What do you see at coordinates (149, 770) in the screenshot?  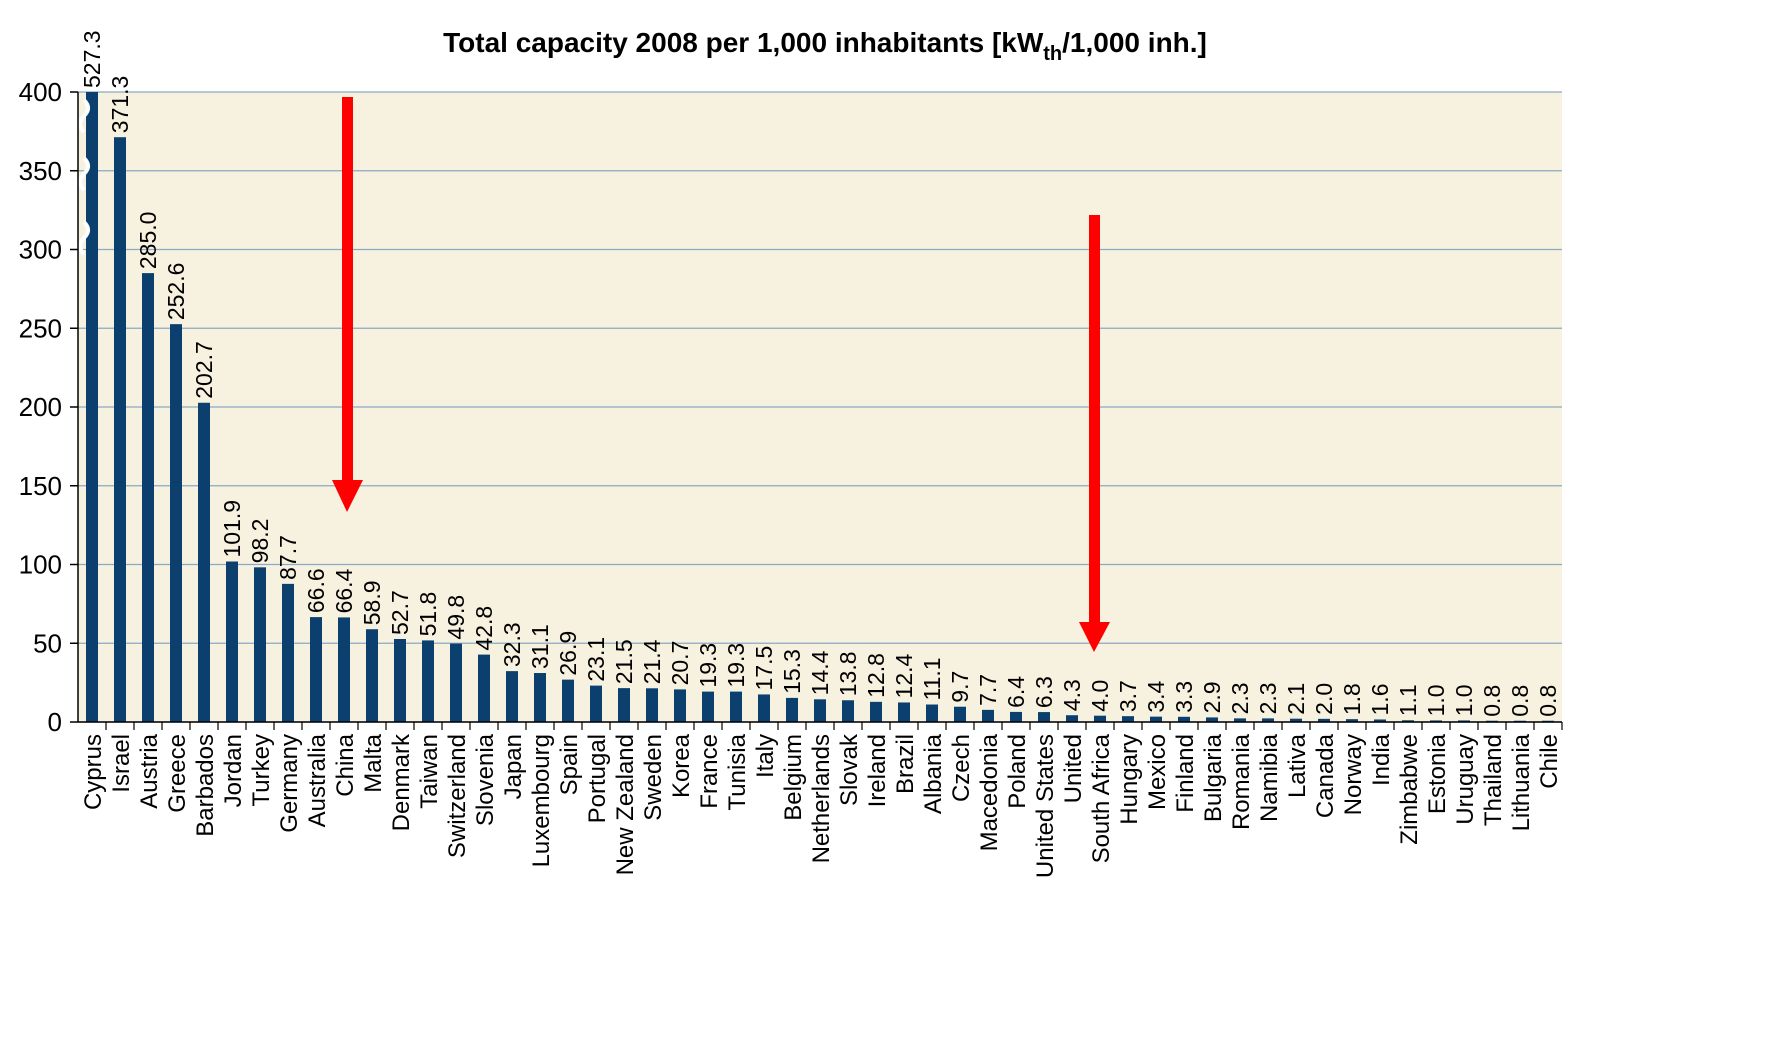 I see `x-tick-label: Austria` at bounding box center [149, 770].